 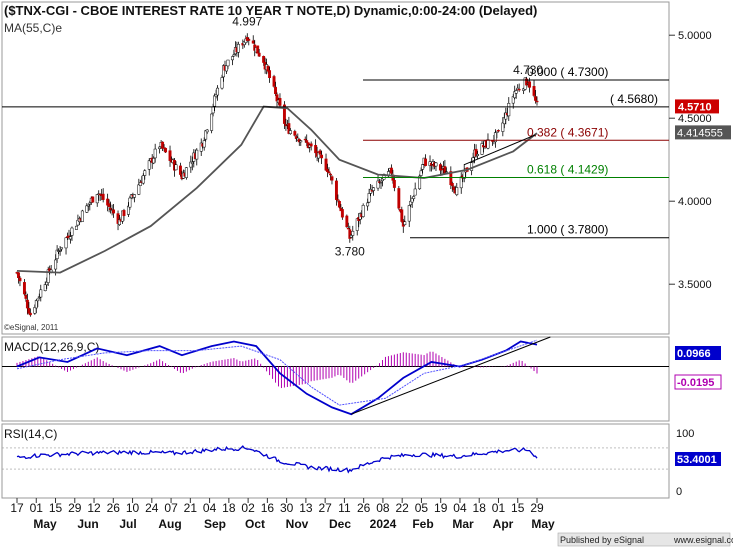 I want to click on macd-hist-box, so click(x=698, y=382).